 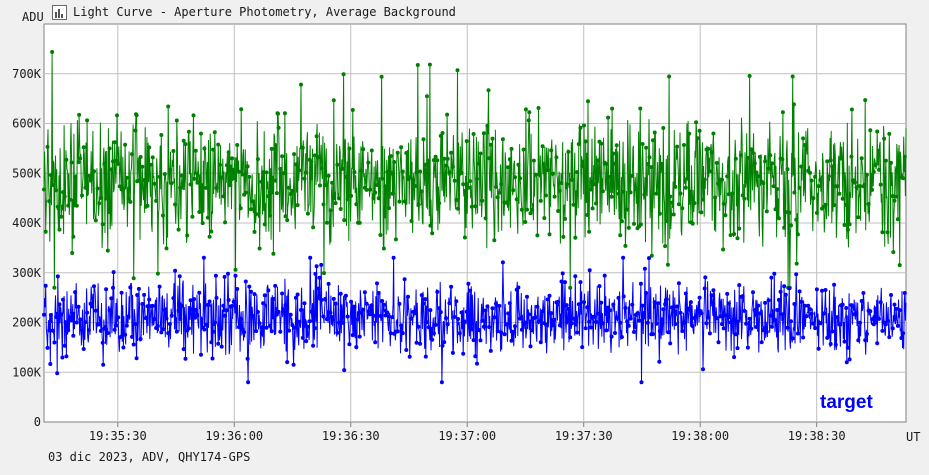 What do you see at coordinates (584, 436) in the screenshot?
I see `x-tick-label: 19:37:30` at bounding box center [584, 436].